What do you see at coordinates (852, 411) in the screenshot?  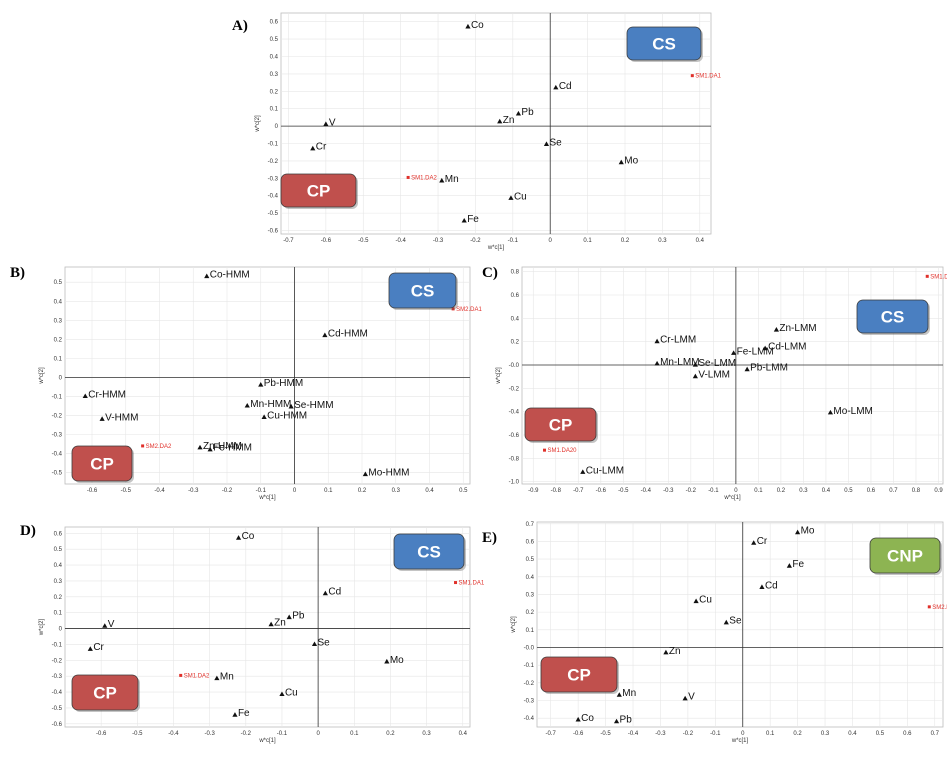 I see `variable-label: Mo-LMM` at bounding box center [852, 411].